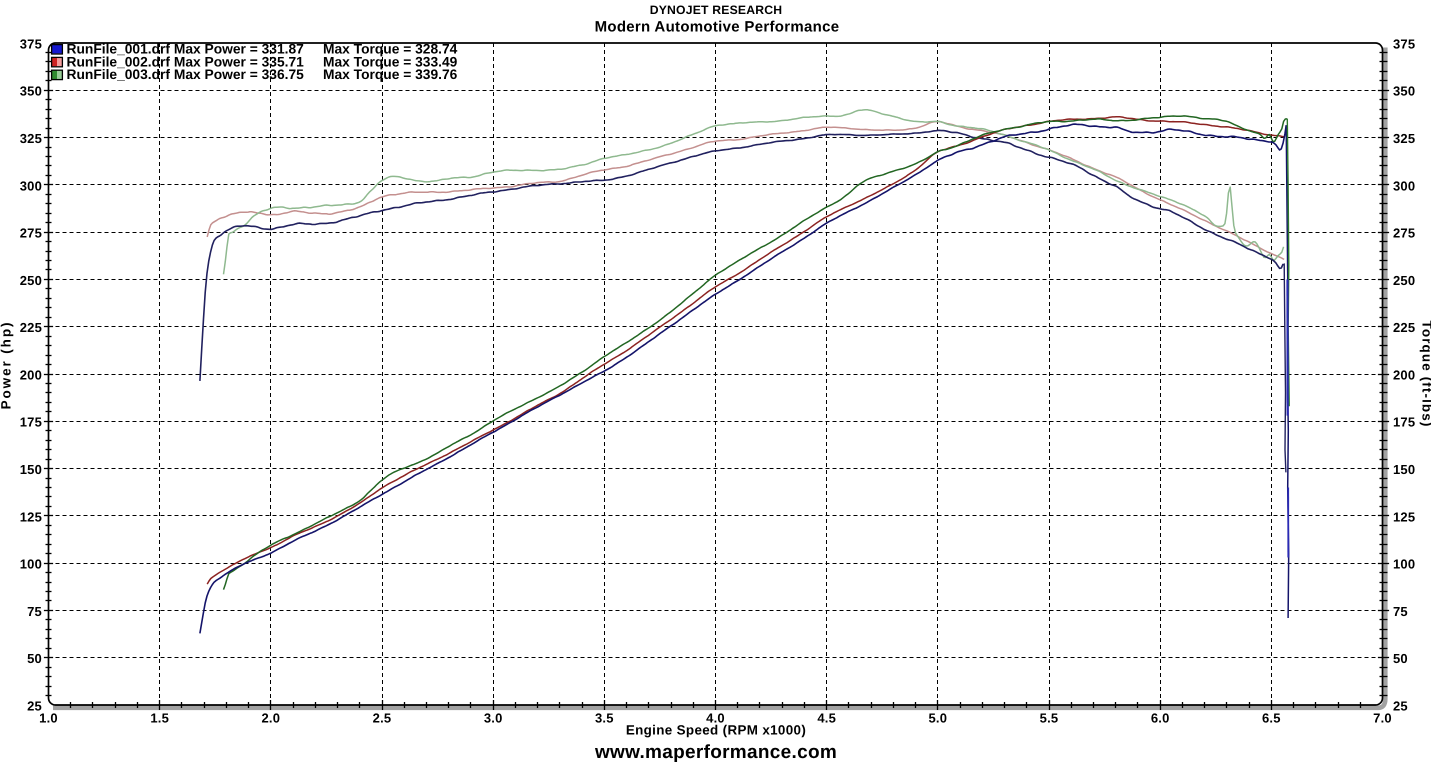 This screenshot has height=765, width=1431. I want to click on svg-text: Power (hp), so click(7, 365).